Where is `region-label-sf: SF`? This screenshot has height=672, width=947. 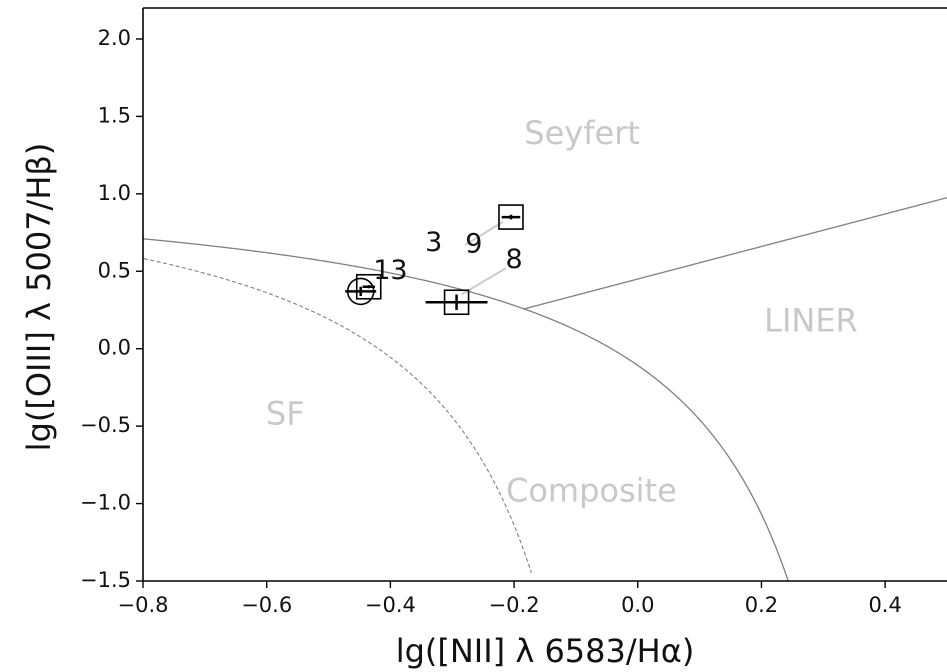 region-label-sf: SF is located at coordinates (285, 413).